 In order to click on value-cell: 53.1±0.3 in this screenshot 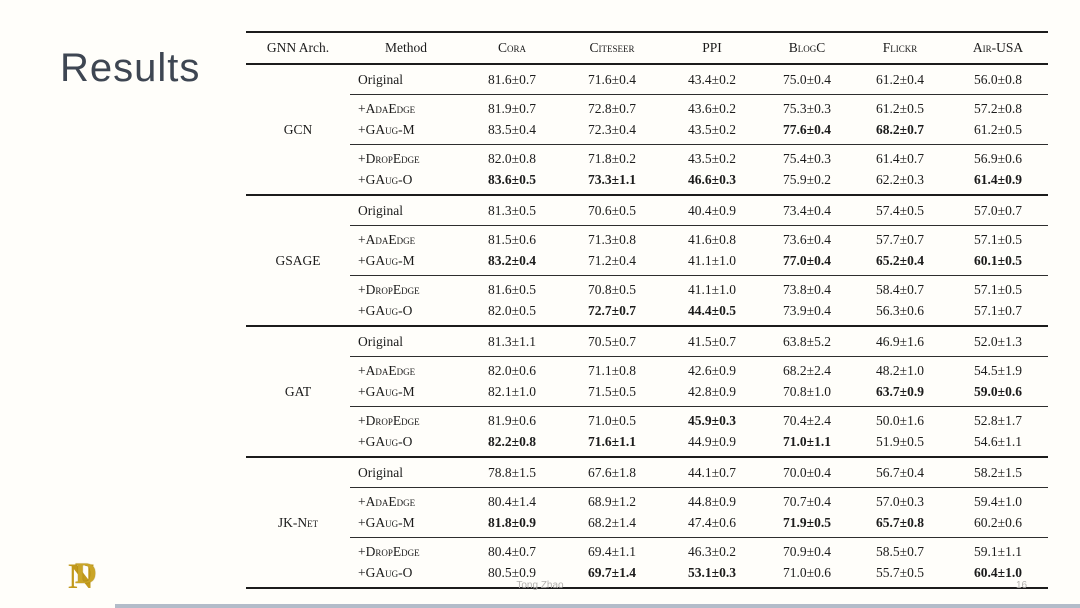, I will do `click(712, 572)`.